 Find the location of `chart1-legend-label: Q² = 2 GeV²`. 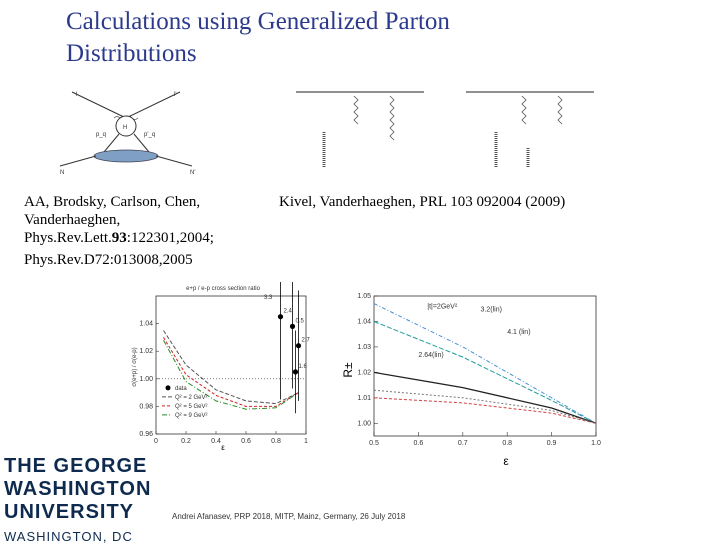

chart1-legend-label: Q² = 2 GeV² is located at coordinates (191, 398).